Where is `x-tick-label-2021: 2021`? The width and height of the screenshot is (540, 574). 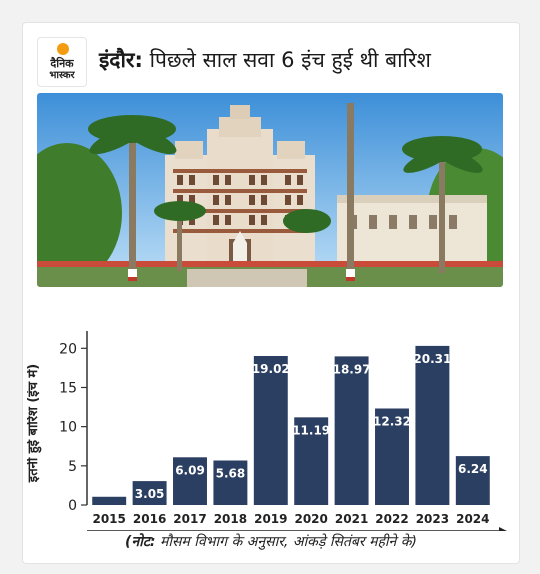
x-tick-label-2021: 2021 is located at coordinates (351, 519).